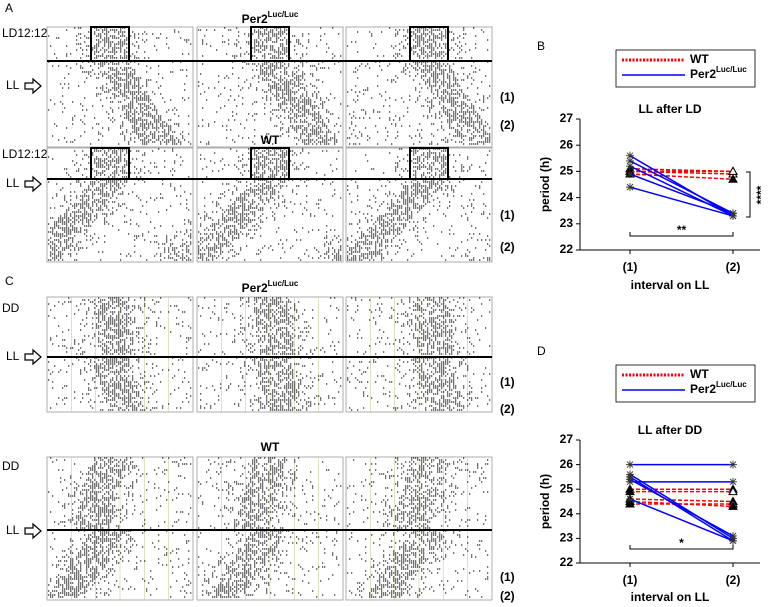 The width and height of the screenshot is (783, 607). Describe the element at coordinates (25, 33) in the screenshot. I see `condition-label: LD12:12` at that location.